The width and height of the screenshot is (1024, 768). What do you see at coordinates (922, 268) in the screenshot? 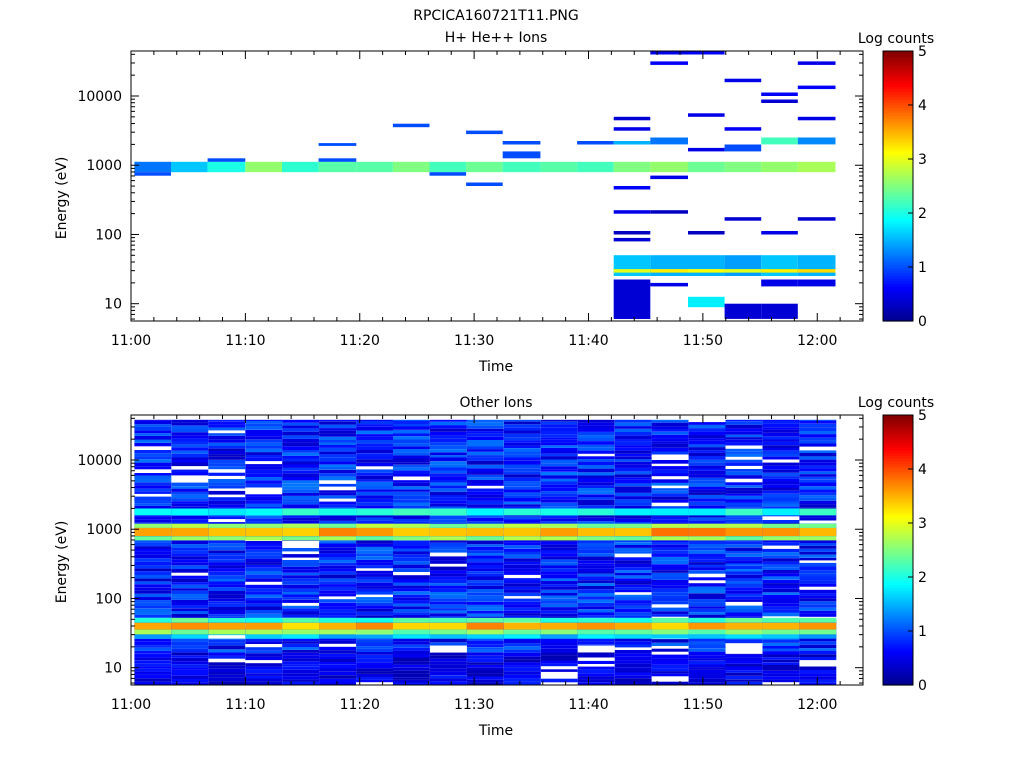
I see `colorbar-tick-label: 1` at bounding box center [922, 268].